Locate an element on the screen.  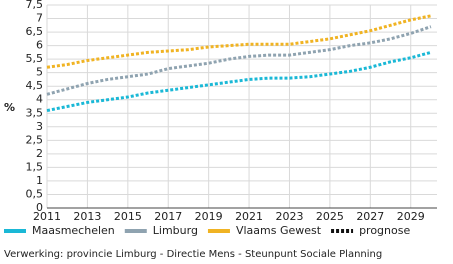
y-tick-label: 1 is located at coordinates (39, 180).